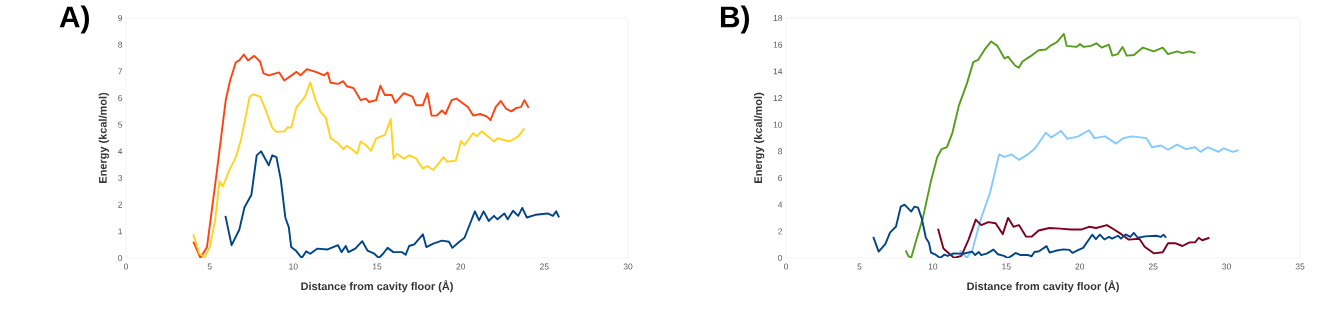 Image resolution: width=1320 pixels, height=327 pixels. I want to click on y-tick-label: 18, so click(778, 18).